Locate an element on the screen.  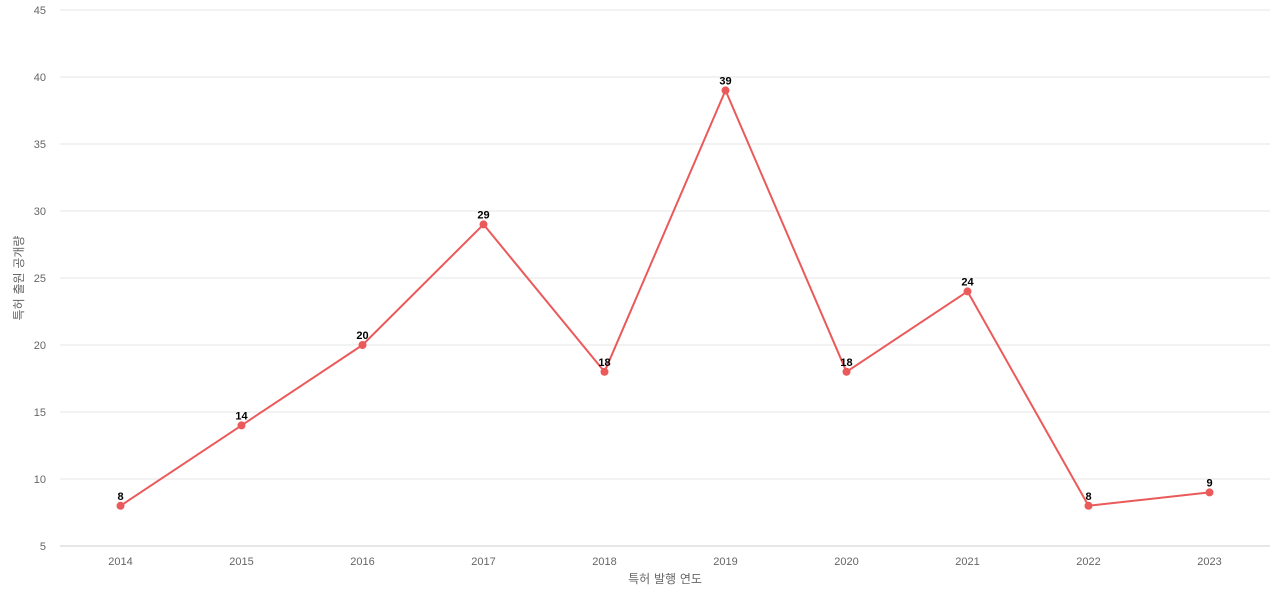
x-tick-label: 2023 is located at coordinates (1209, 562).